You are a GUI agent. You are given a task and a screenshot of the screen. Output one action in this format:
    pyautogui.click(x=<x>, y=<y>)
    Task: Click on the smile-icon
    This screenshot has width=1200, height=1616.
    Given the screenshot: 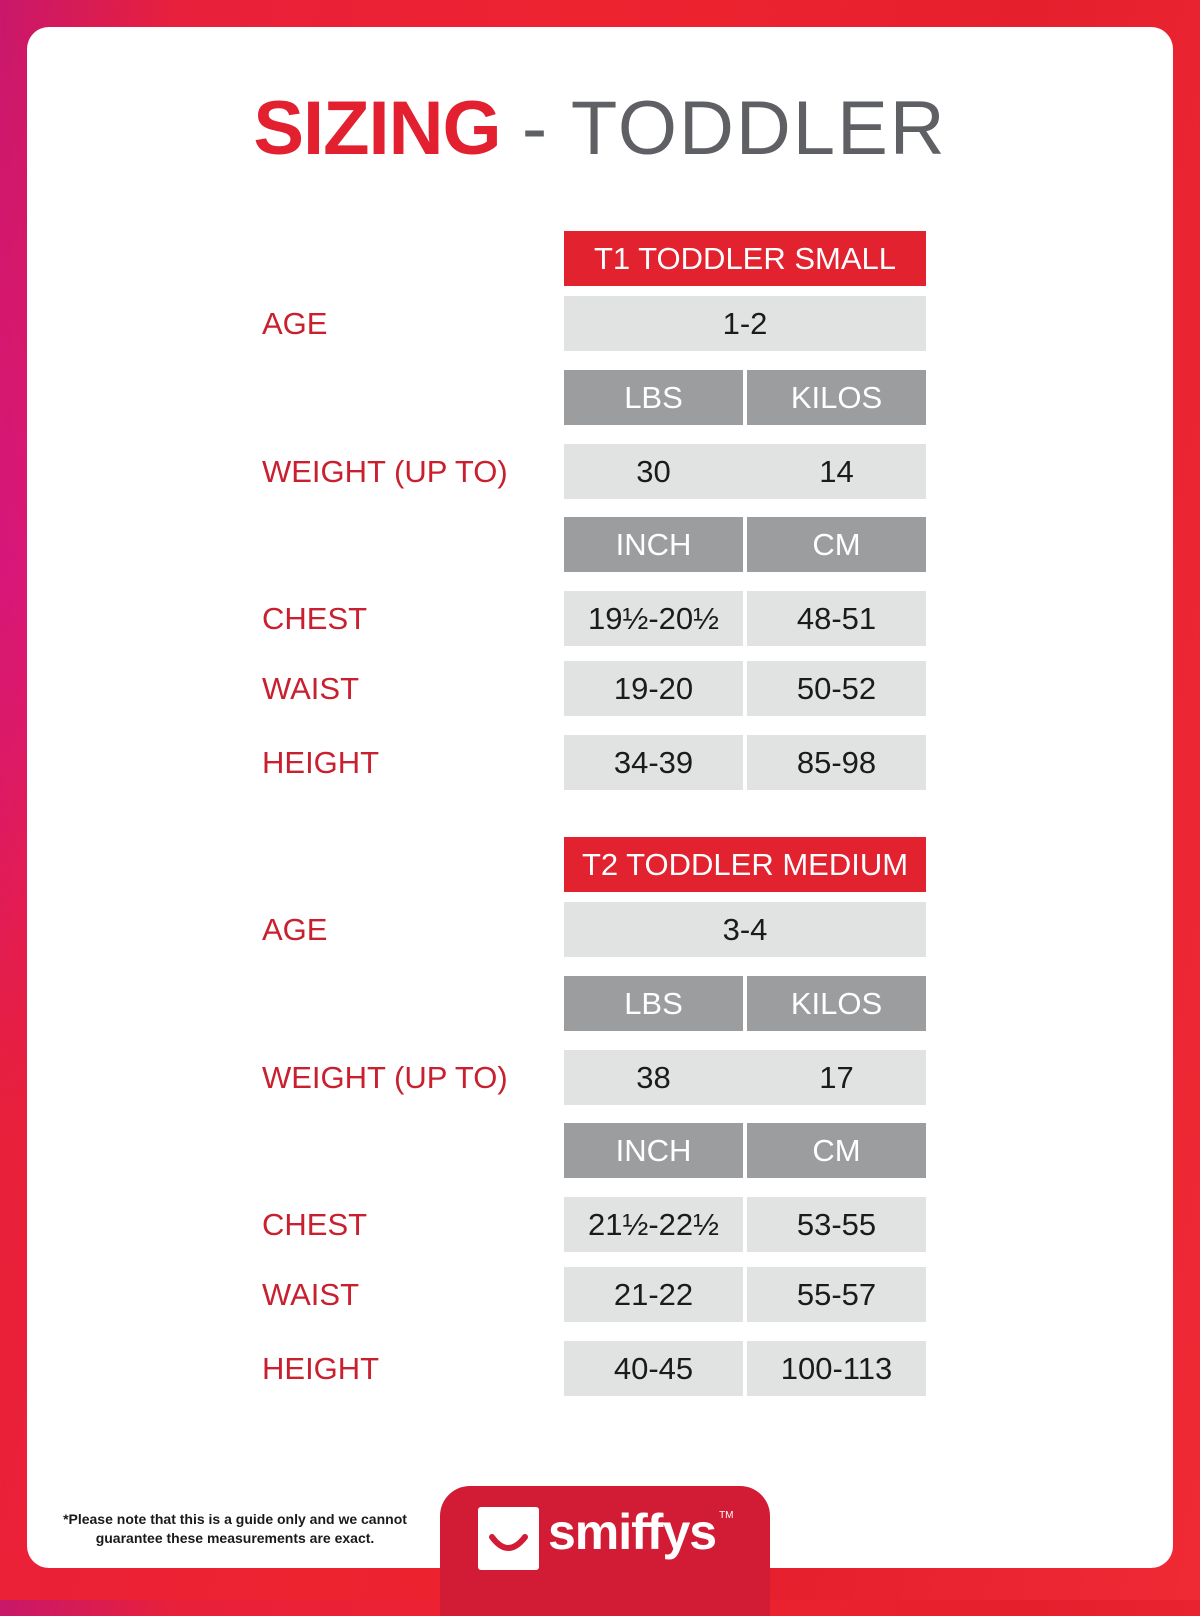 What is the action you would take?
    pyautogui.click(x=508, y=1538)
    